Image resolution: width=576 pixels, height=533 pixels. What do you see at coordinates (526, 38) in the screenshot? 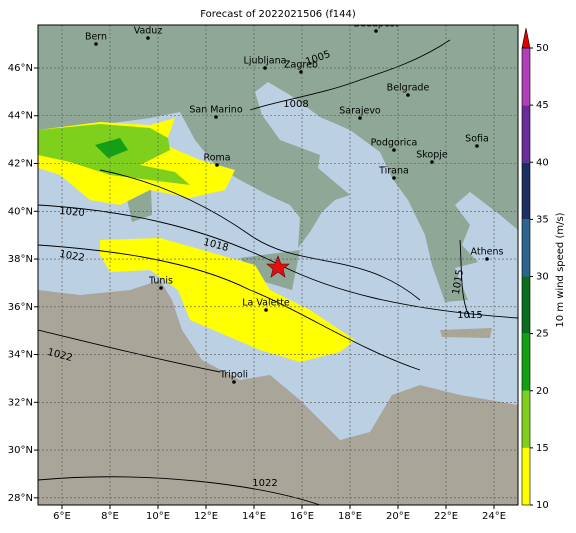
I see `colorbar-extend` at bounding box center [526, 38].